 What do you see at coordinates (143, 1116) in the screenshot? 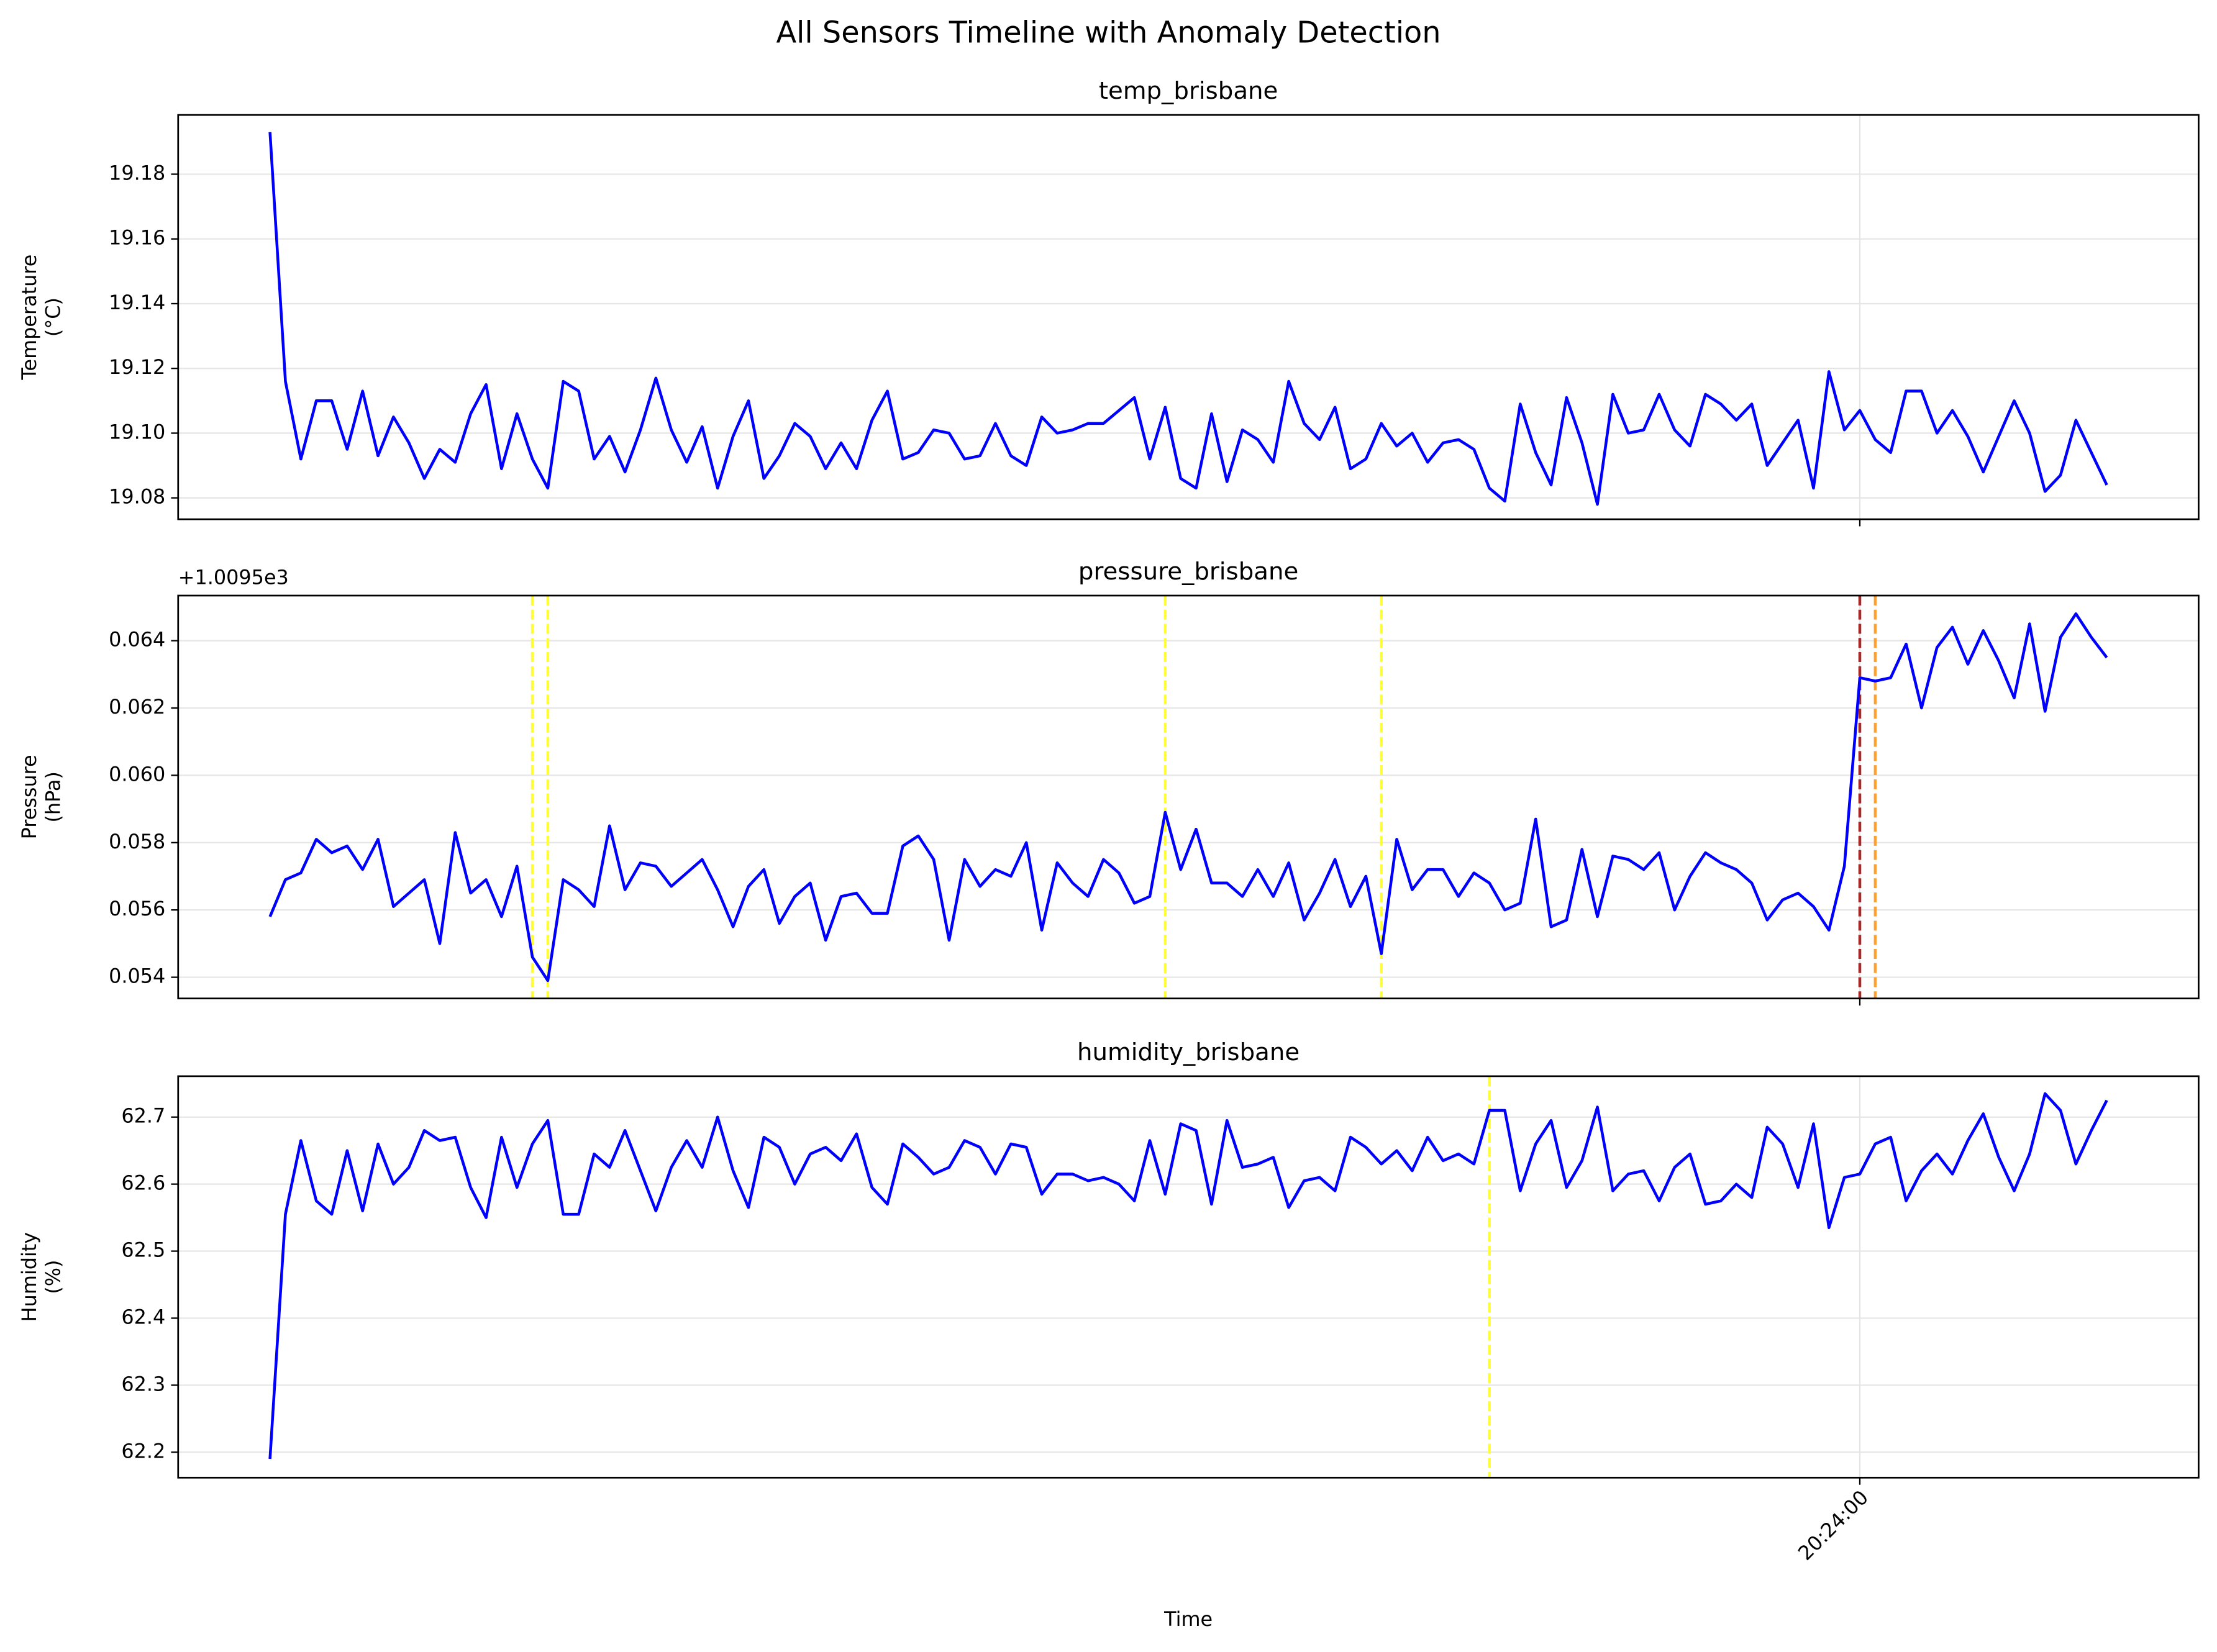
I see `y-tick-label: 62.7` at bounding box center [143, 1116].